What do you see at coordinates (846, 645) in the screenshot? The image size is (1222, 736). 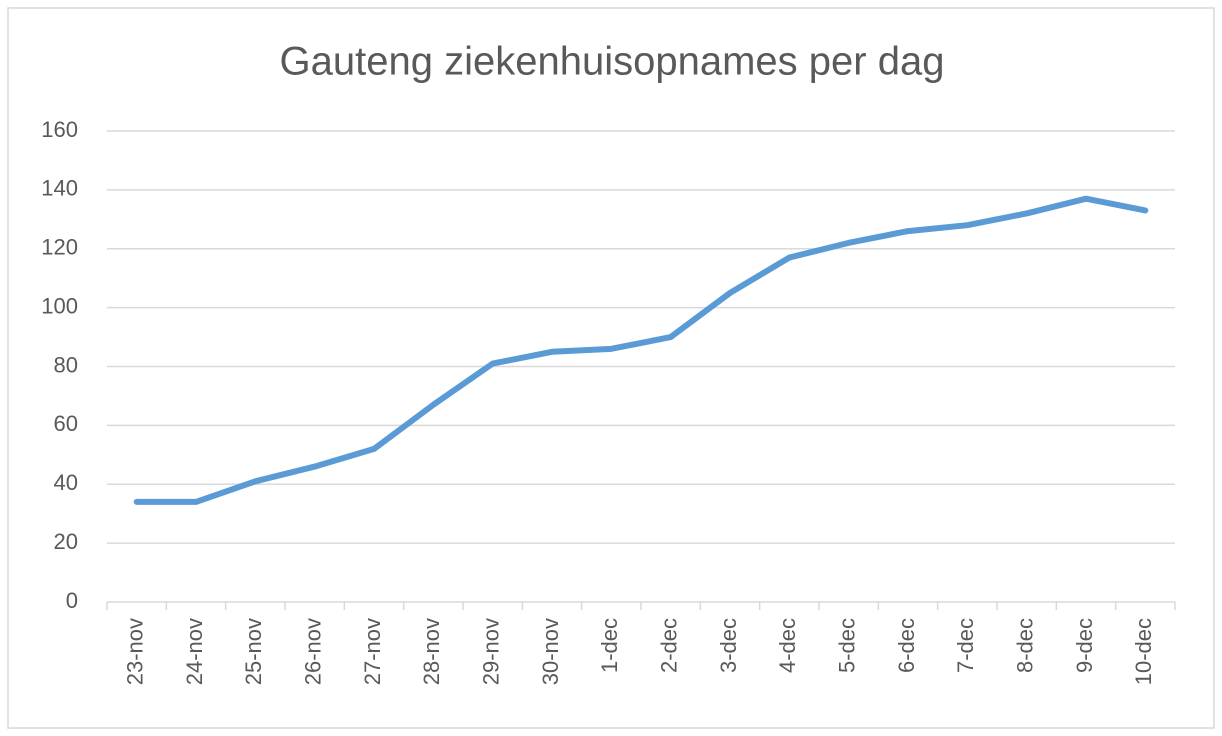 I see `x-tick-label: 5-dec` at bounding box center [846, 645].